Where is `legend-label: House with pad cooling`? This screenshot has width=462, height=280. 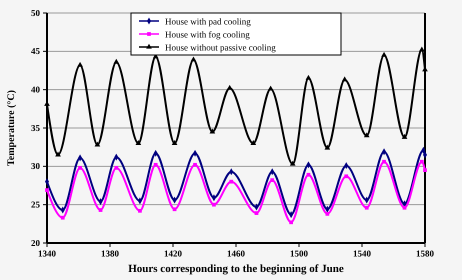
legend-label: House with pad cooling is located at coordinates (208, 21).